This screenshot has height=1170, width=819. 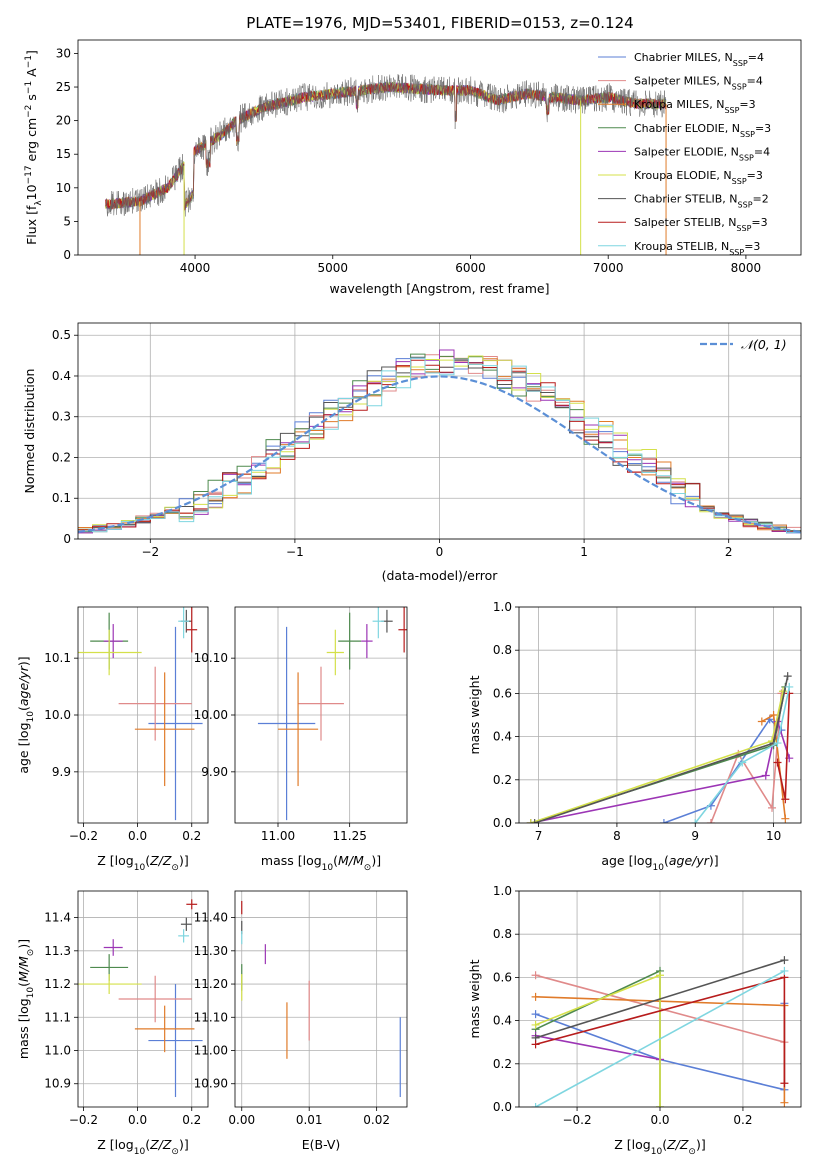 I want to click on legend-entry: Chabrier ELODIE, NSSP=3, so click(x=702, y=130).